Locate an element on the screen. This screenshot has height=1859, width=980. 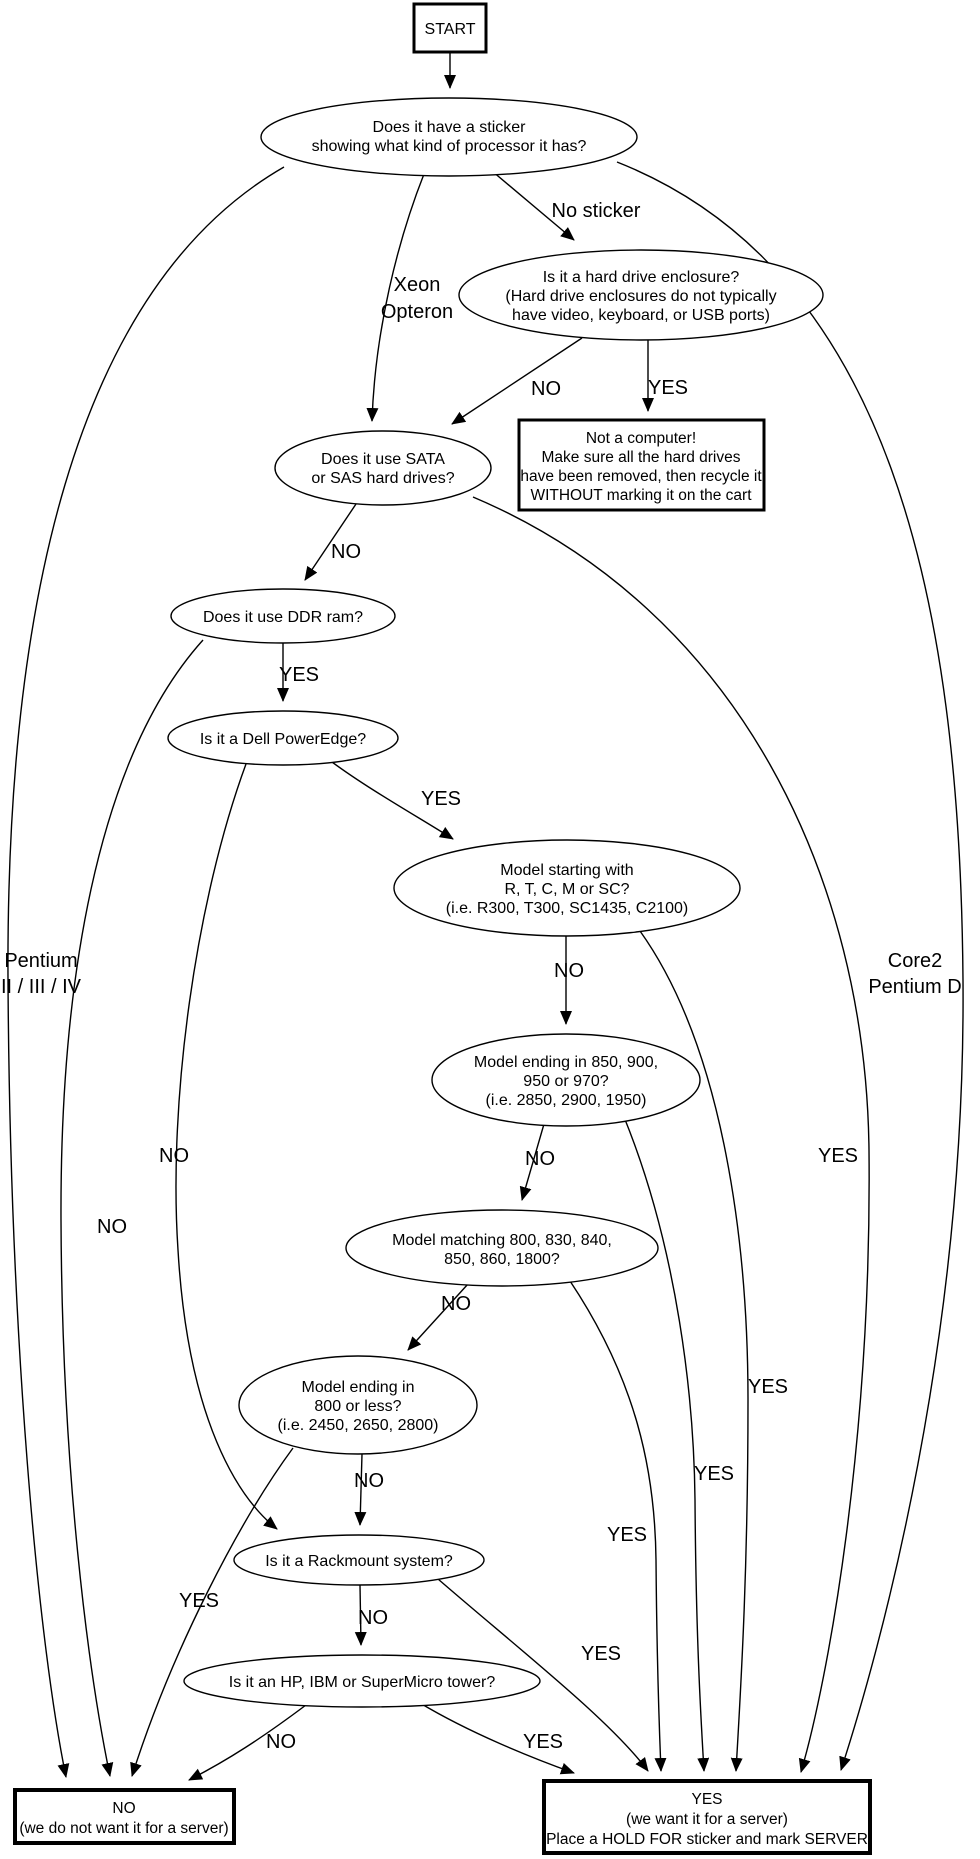
edge-matching-to-accept is located at coordinates (618, 1526).